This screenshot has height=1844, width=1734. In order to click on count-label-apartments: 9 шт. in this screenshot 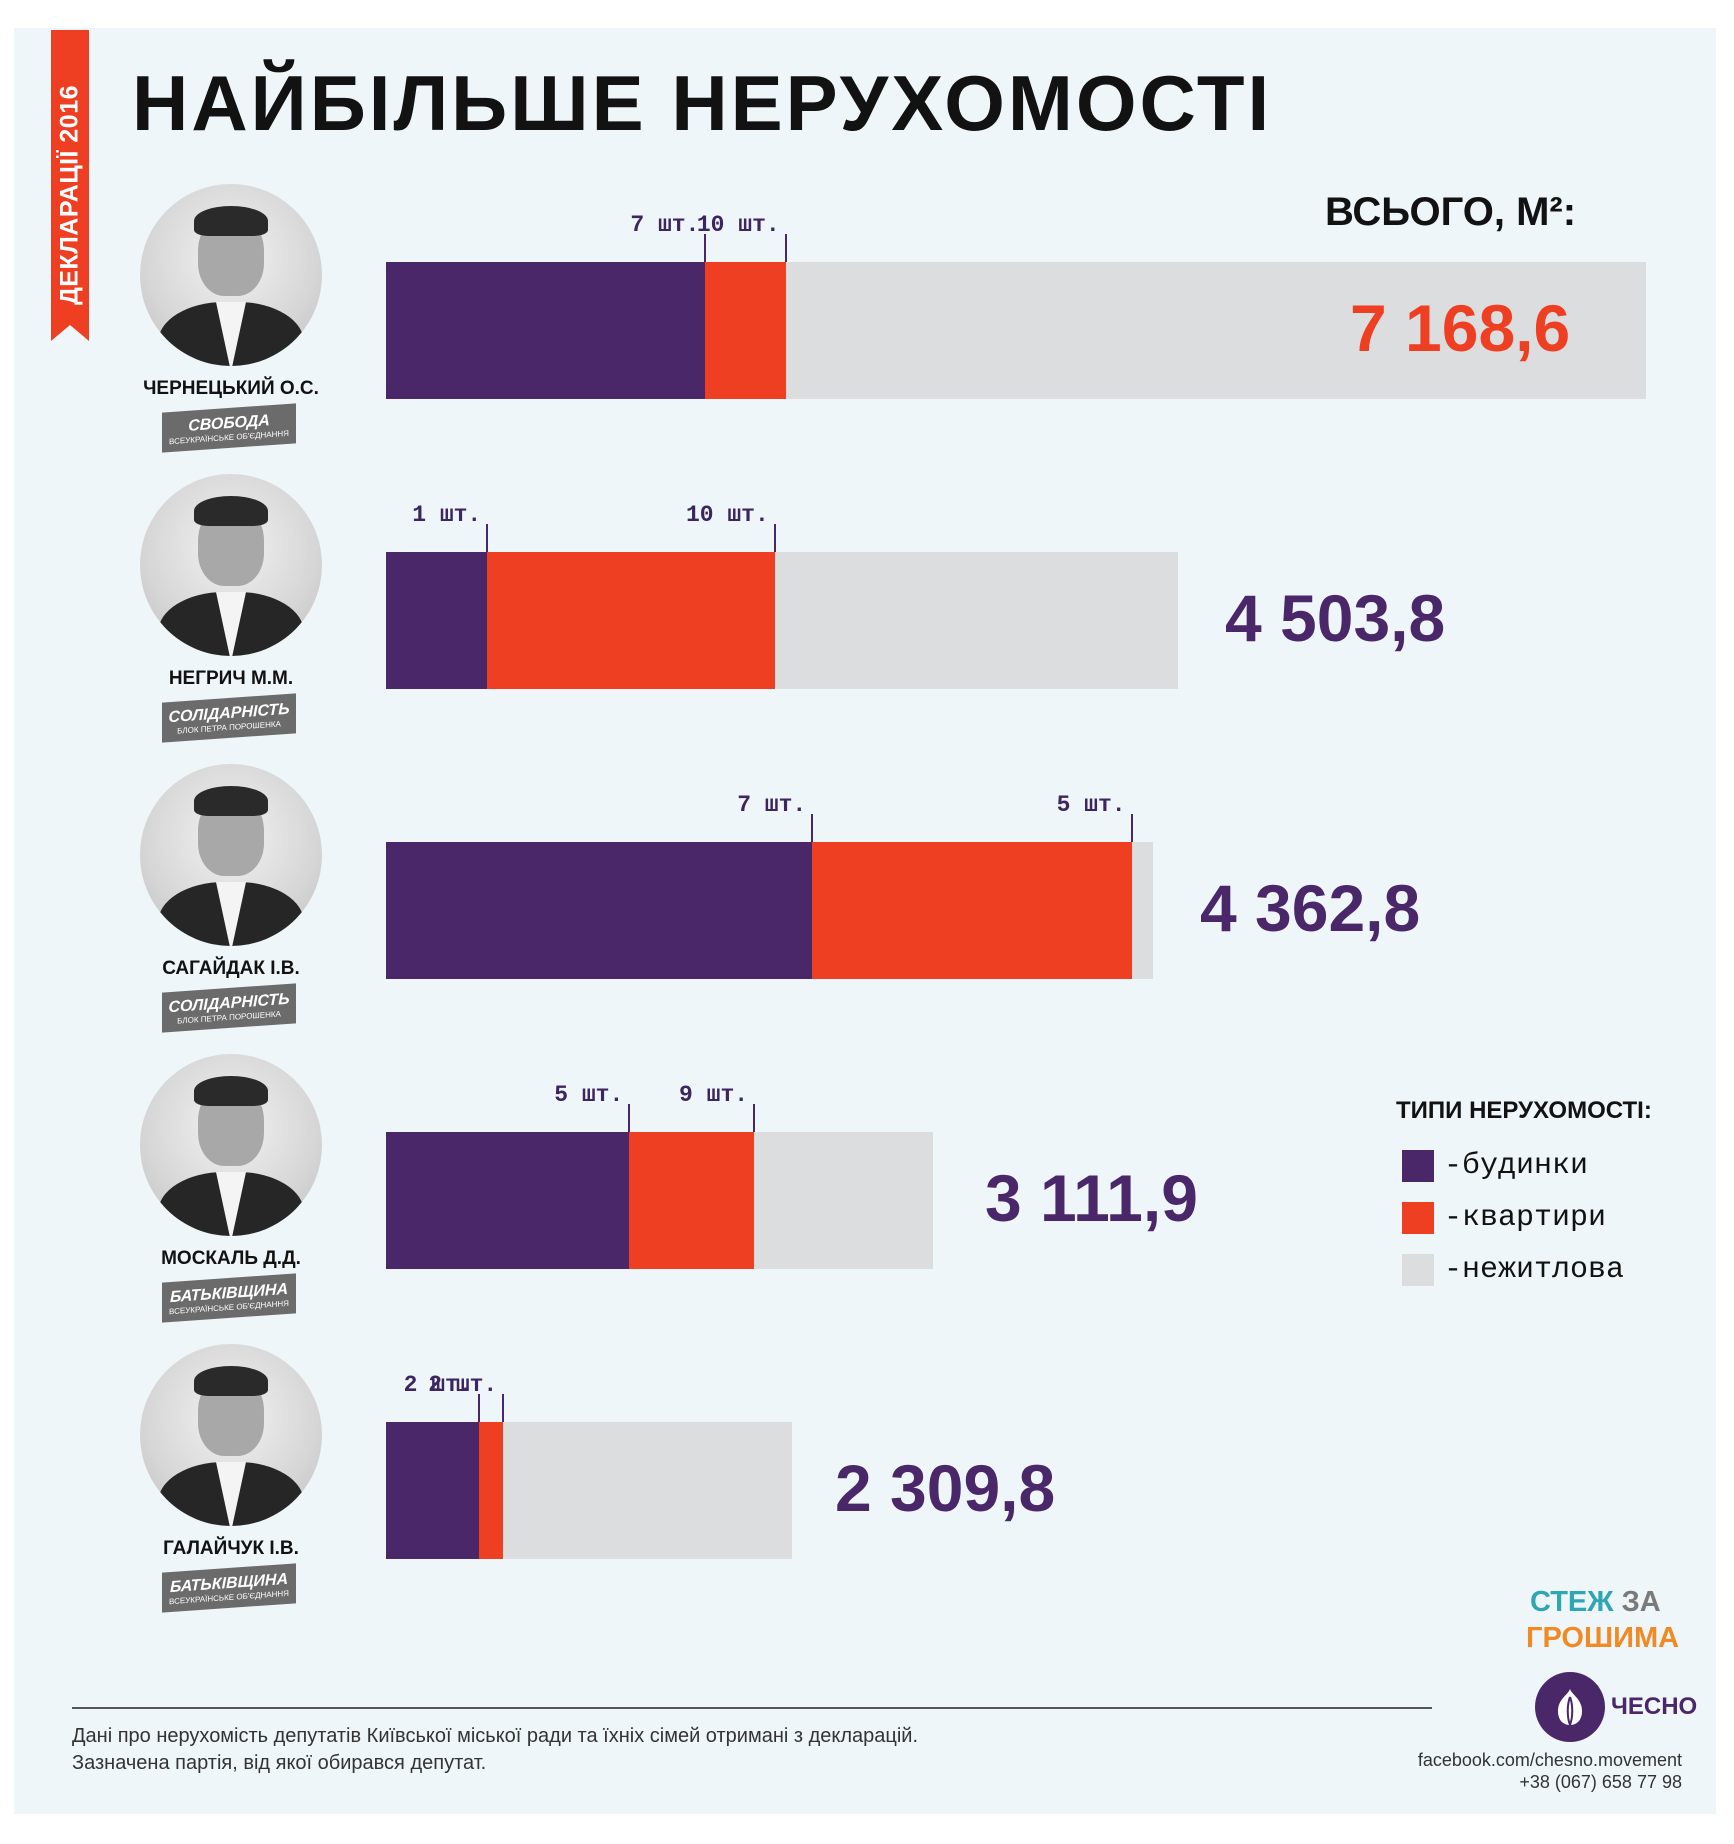, I will do `click(714, 1095)`.